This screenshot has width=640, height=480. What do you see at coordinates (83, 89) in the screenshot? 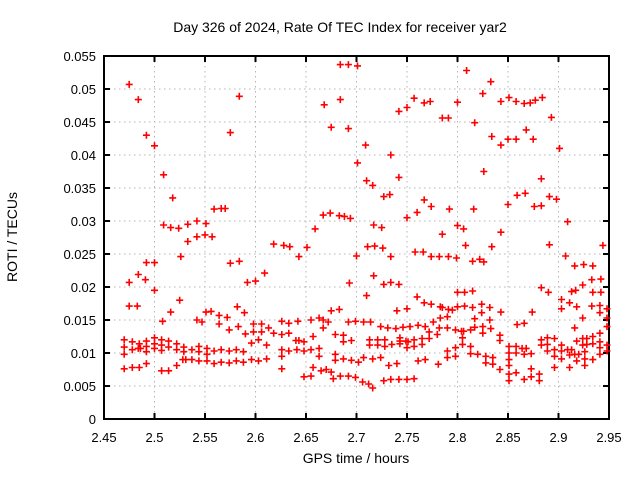
I see `y-tick-label: 0.05` at bounding box center [83, 89].